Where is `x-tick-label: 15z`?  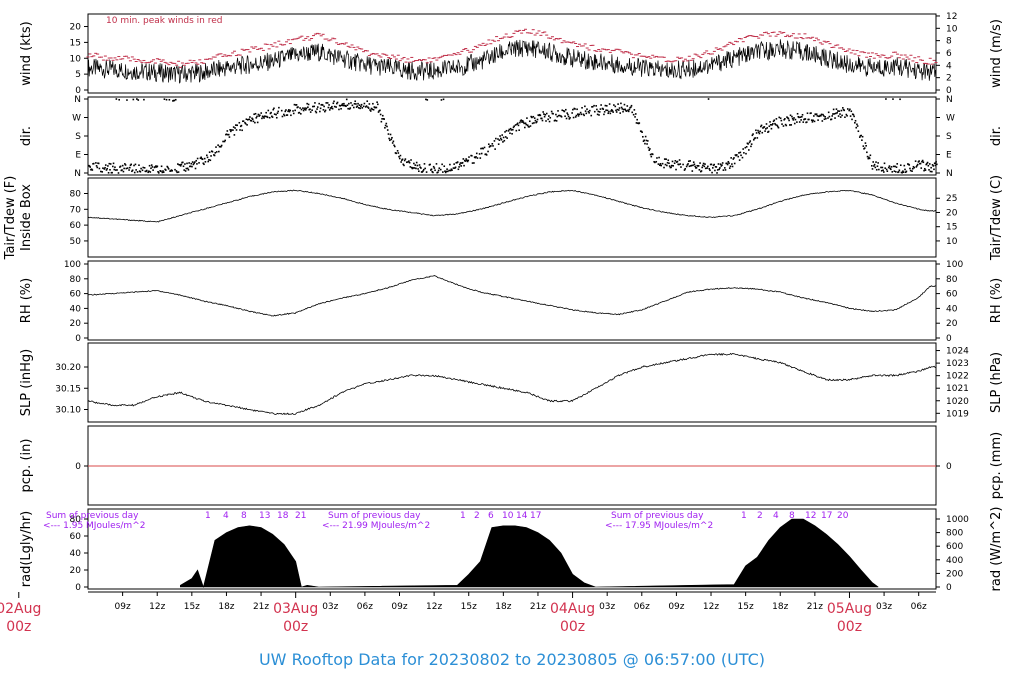 x-tick-label: 15z is located at coordinates (469, 607).